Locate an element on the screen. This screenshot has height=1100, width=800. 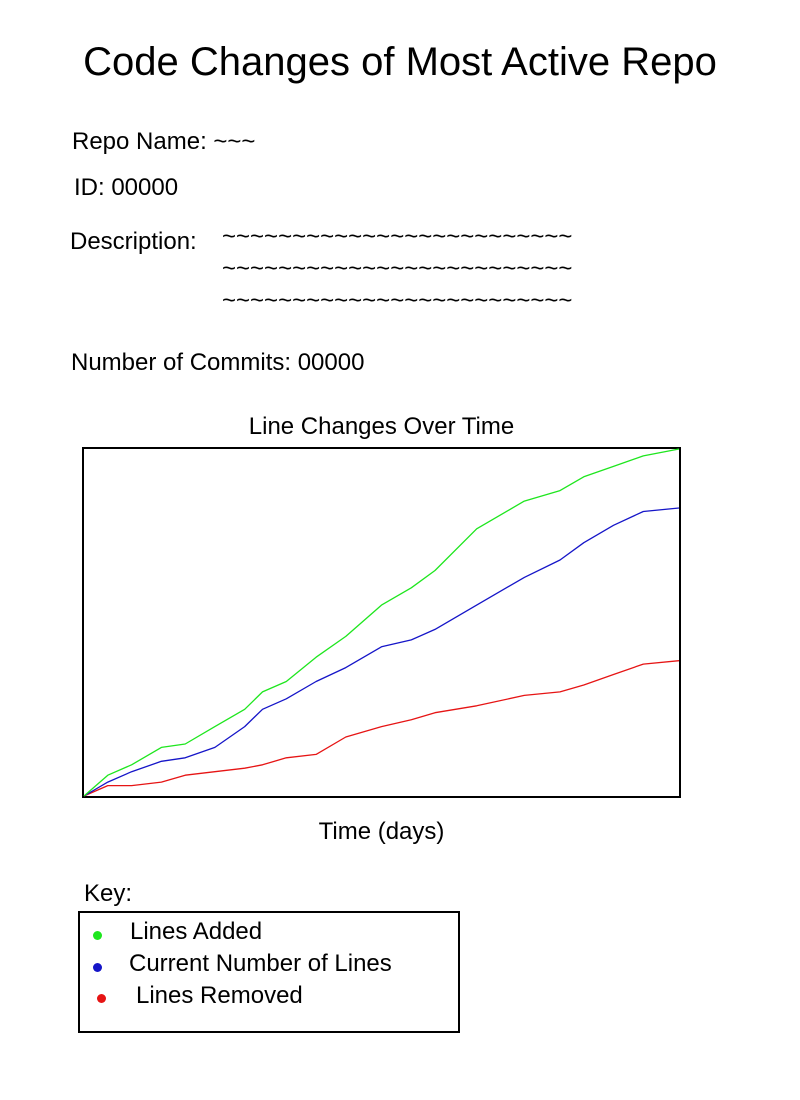
page-title: Code Changes of Most Active Repo is located at coordinates (400, 62).